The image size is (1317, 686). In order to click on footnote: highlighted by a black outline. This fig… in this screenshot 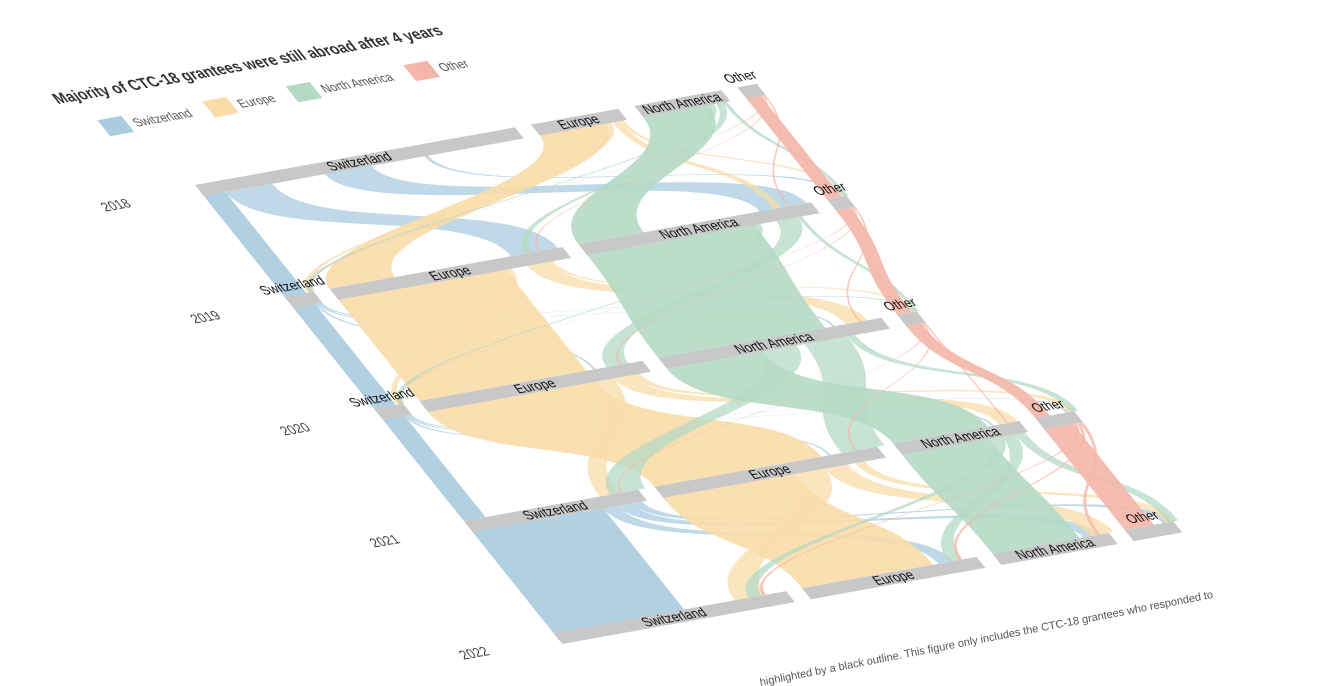, I will do `click(986, 637)`.